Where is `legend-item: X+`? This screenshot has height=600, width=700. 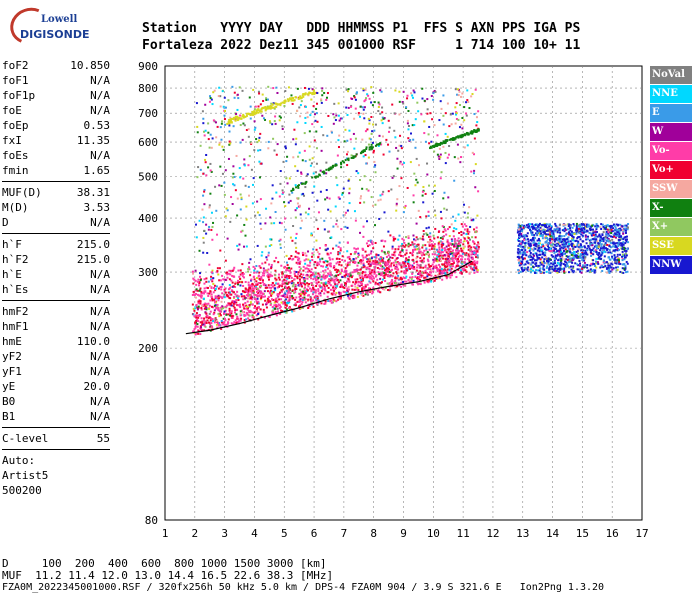 legend-item: X+ is located at coordinates (671, 227).